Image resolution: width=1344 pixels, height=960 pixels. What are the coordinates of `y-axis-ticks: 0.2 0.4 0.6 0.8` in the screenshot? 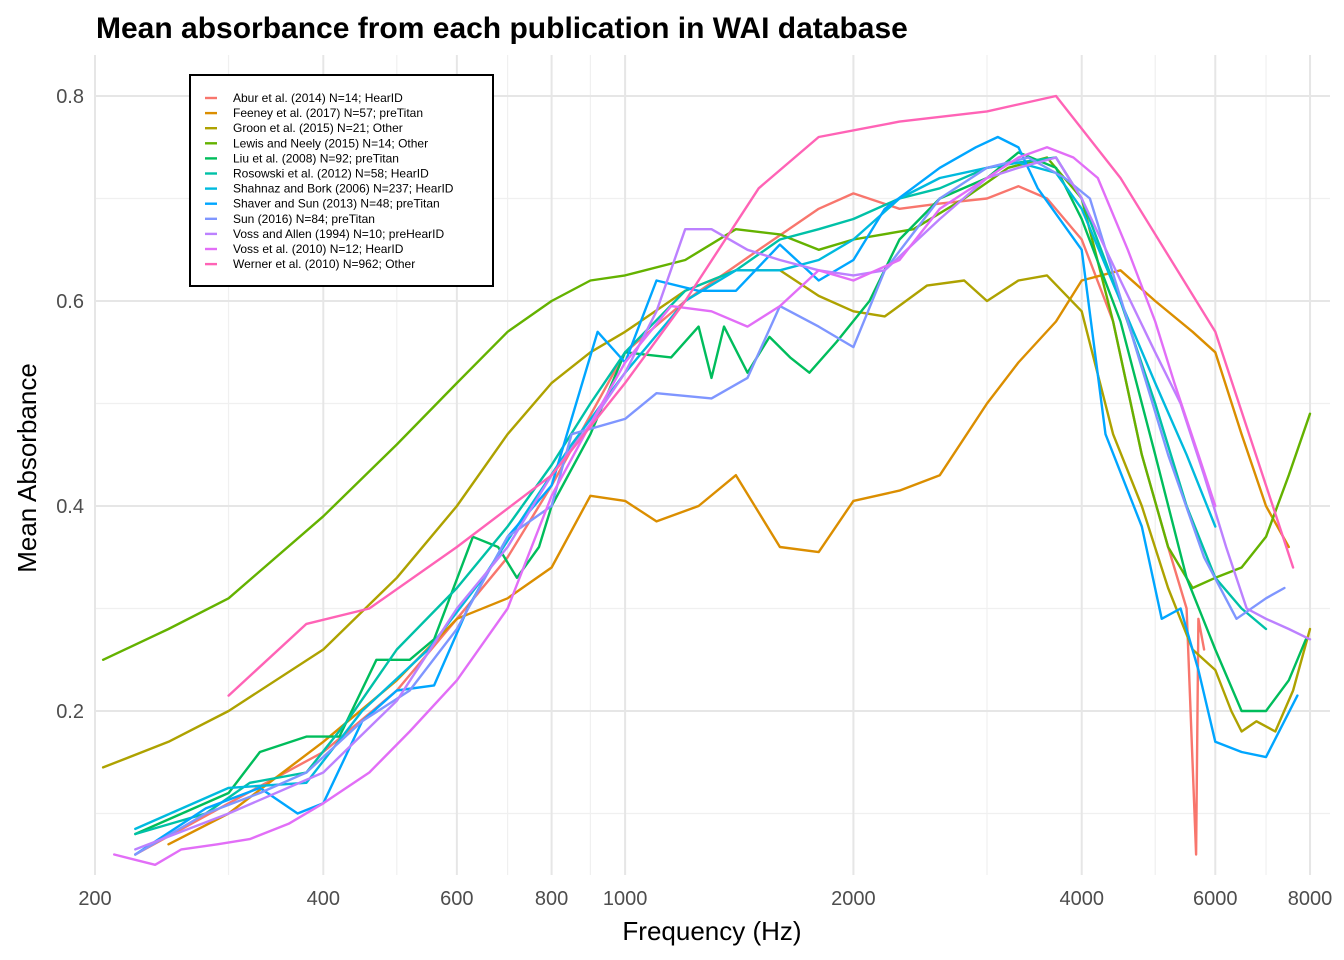 It's located at (70, 404).